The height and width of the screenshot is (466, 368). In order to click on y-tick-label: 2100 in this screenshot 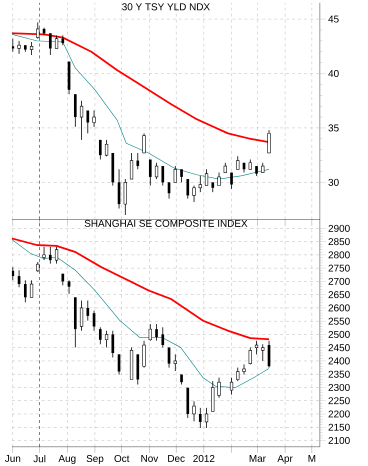, I will do `click(339, 440)`.